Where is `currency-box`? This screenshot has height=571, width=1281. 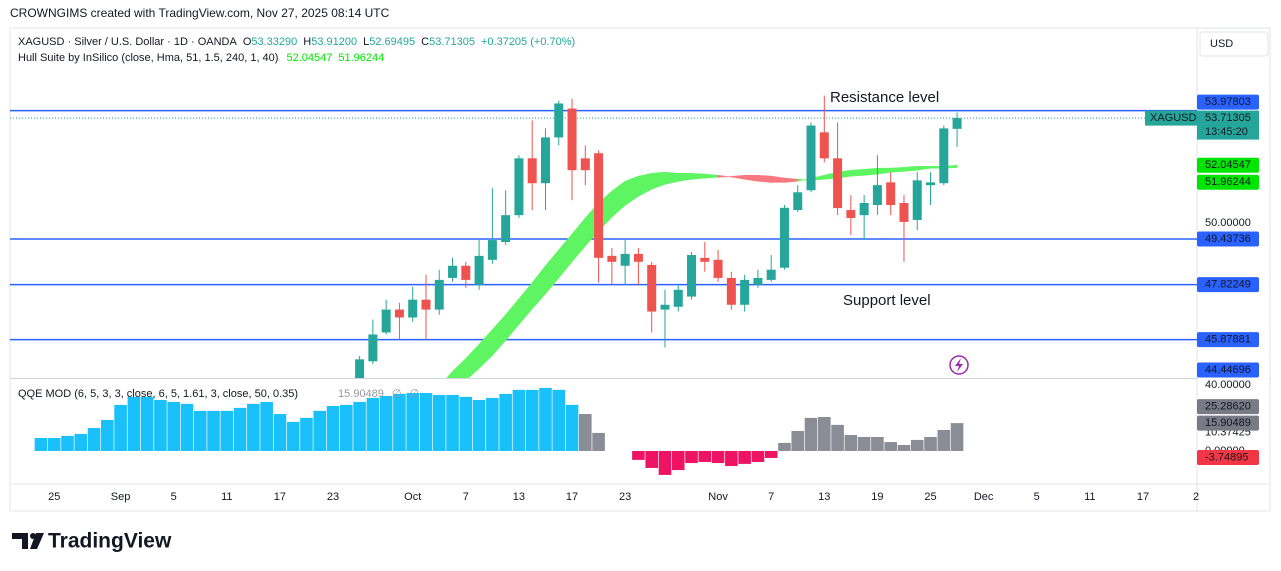
currency-box is located at coordinates (1234, 44).